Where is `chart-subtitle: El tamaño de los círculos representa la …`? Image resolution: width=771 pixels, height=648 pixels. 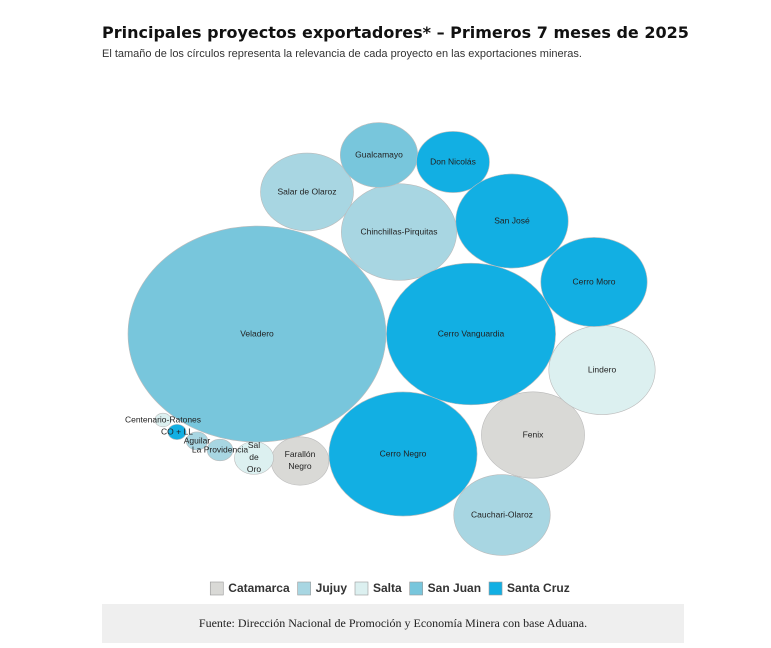
chart-subtitle: El tamaño de los círculos representa la … is located at coordinates (342, 54).